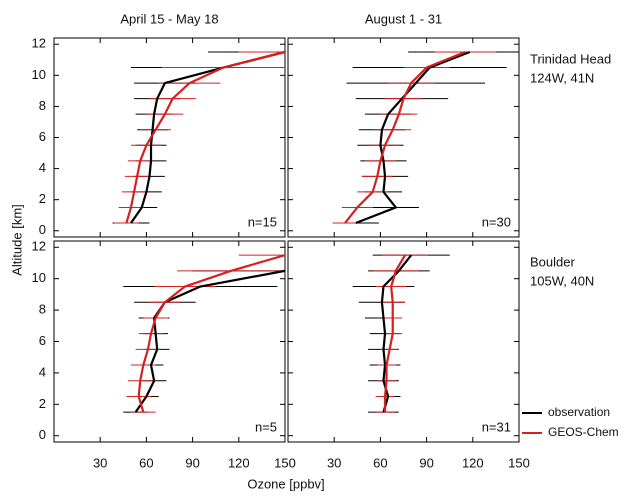 The width and height of the screenshot is (636, 496). Describe the element at coordinates (403, 18) in the screenshot. I see `panel-title: August 1 - 31` at that location.